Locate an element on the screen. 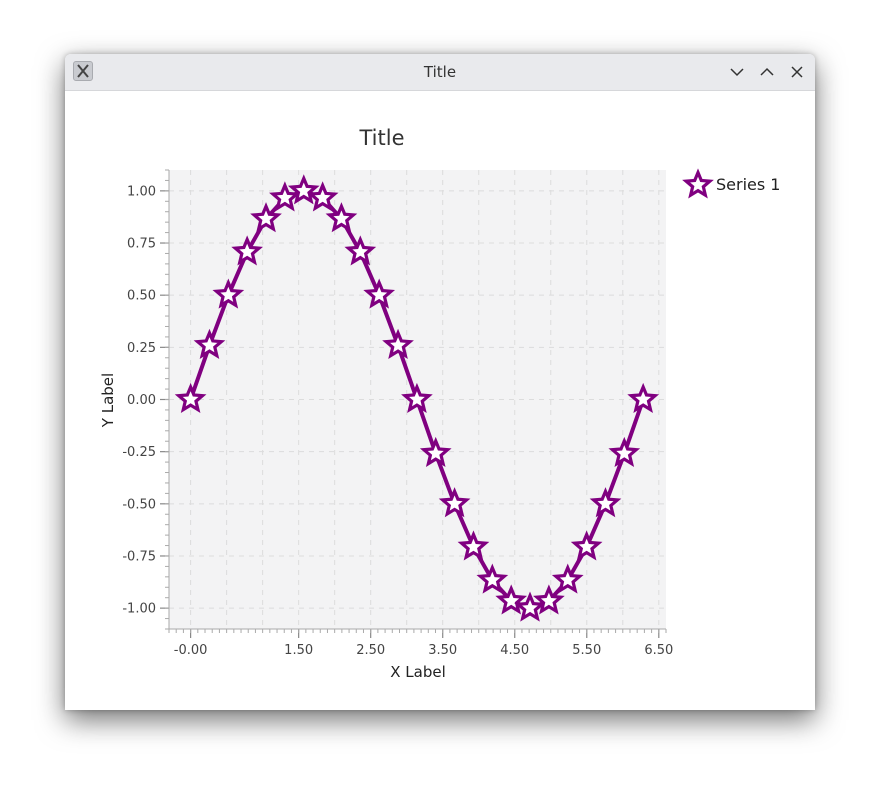 The height and width of the screenshot is (787, 880). y-tick-label: 0.75 is located at coordinates (141, 244).